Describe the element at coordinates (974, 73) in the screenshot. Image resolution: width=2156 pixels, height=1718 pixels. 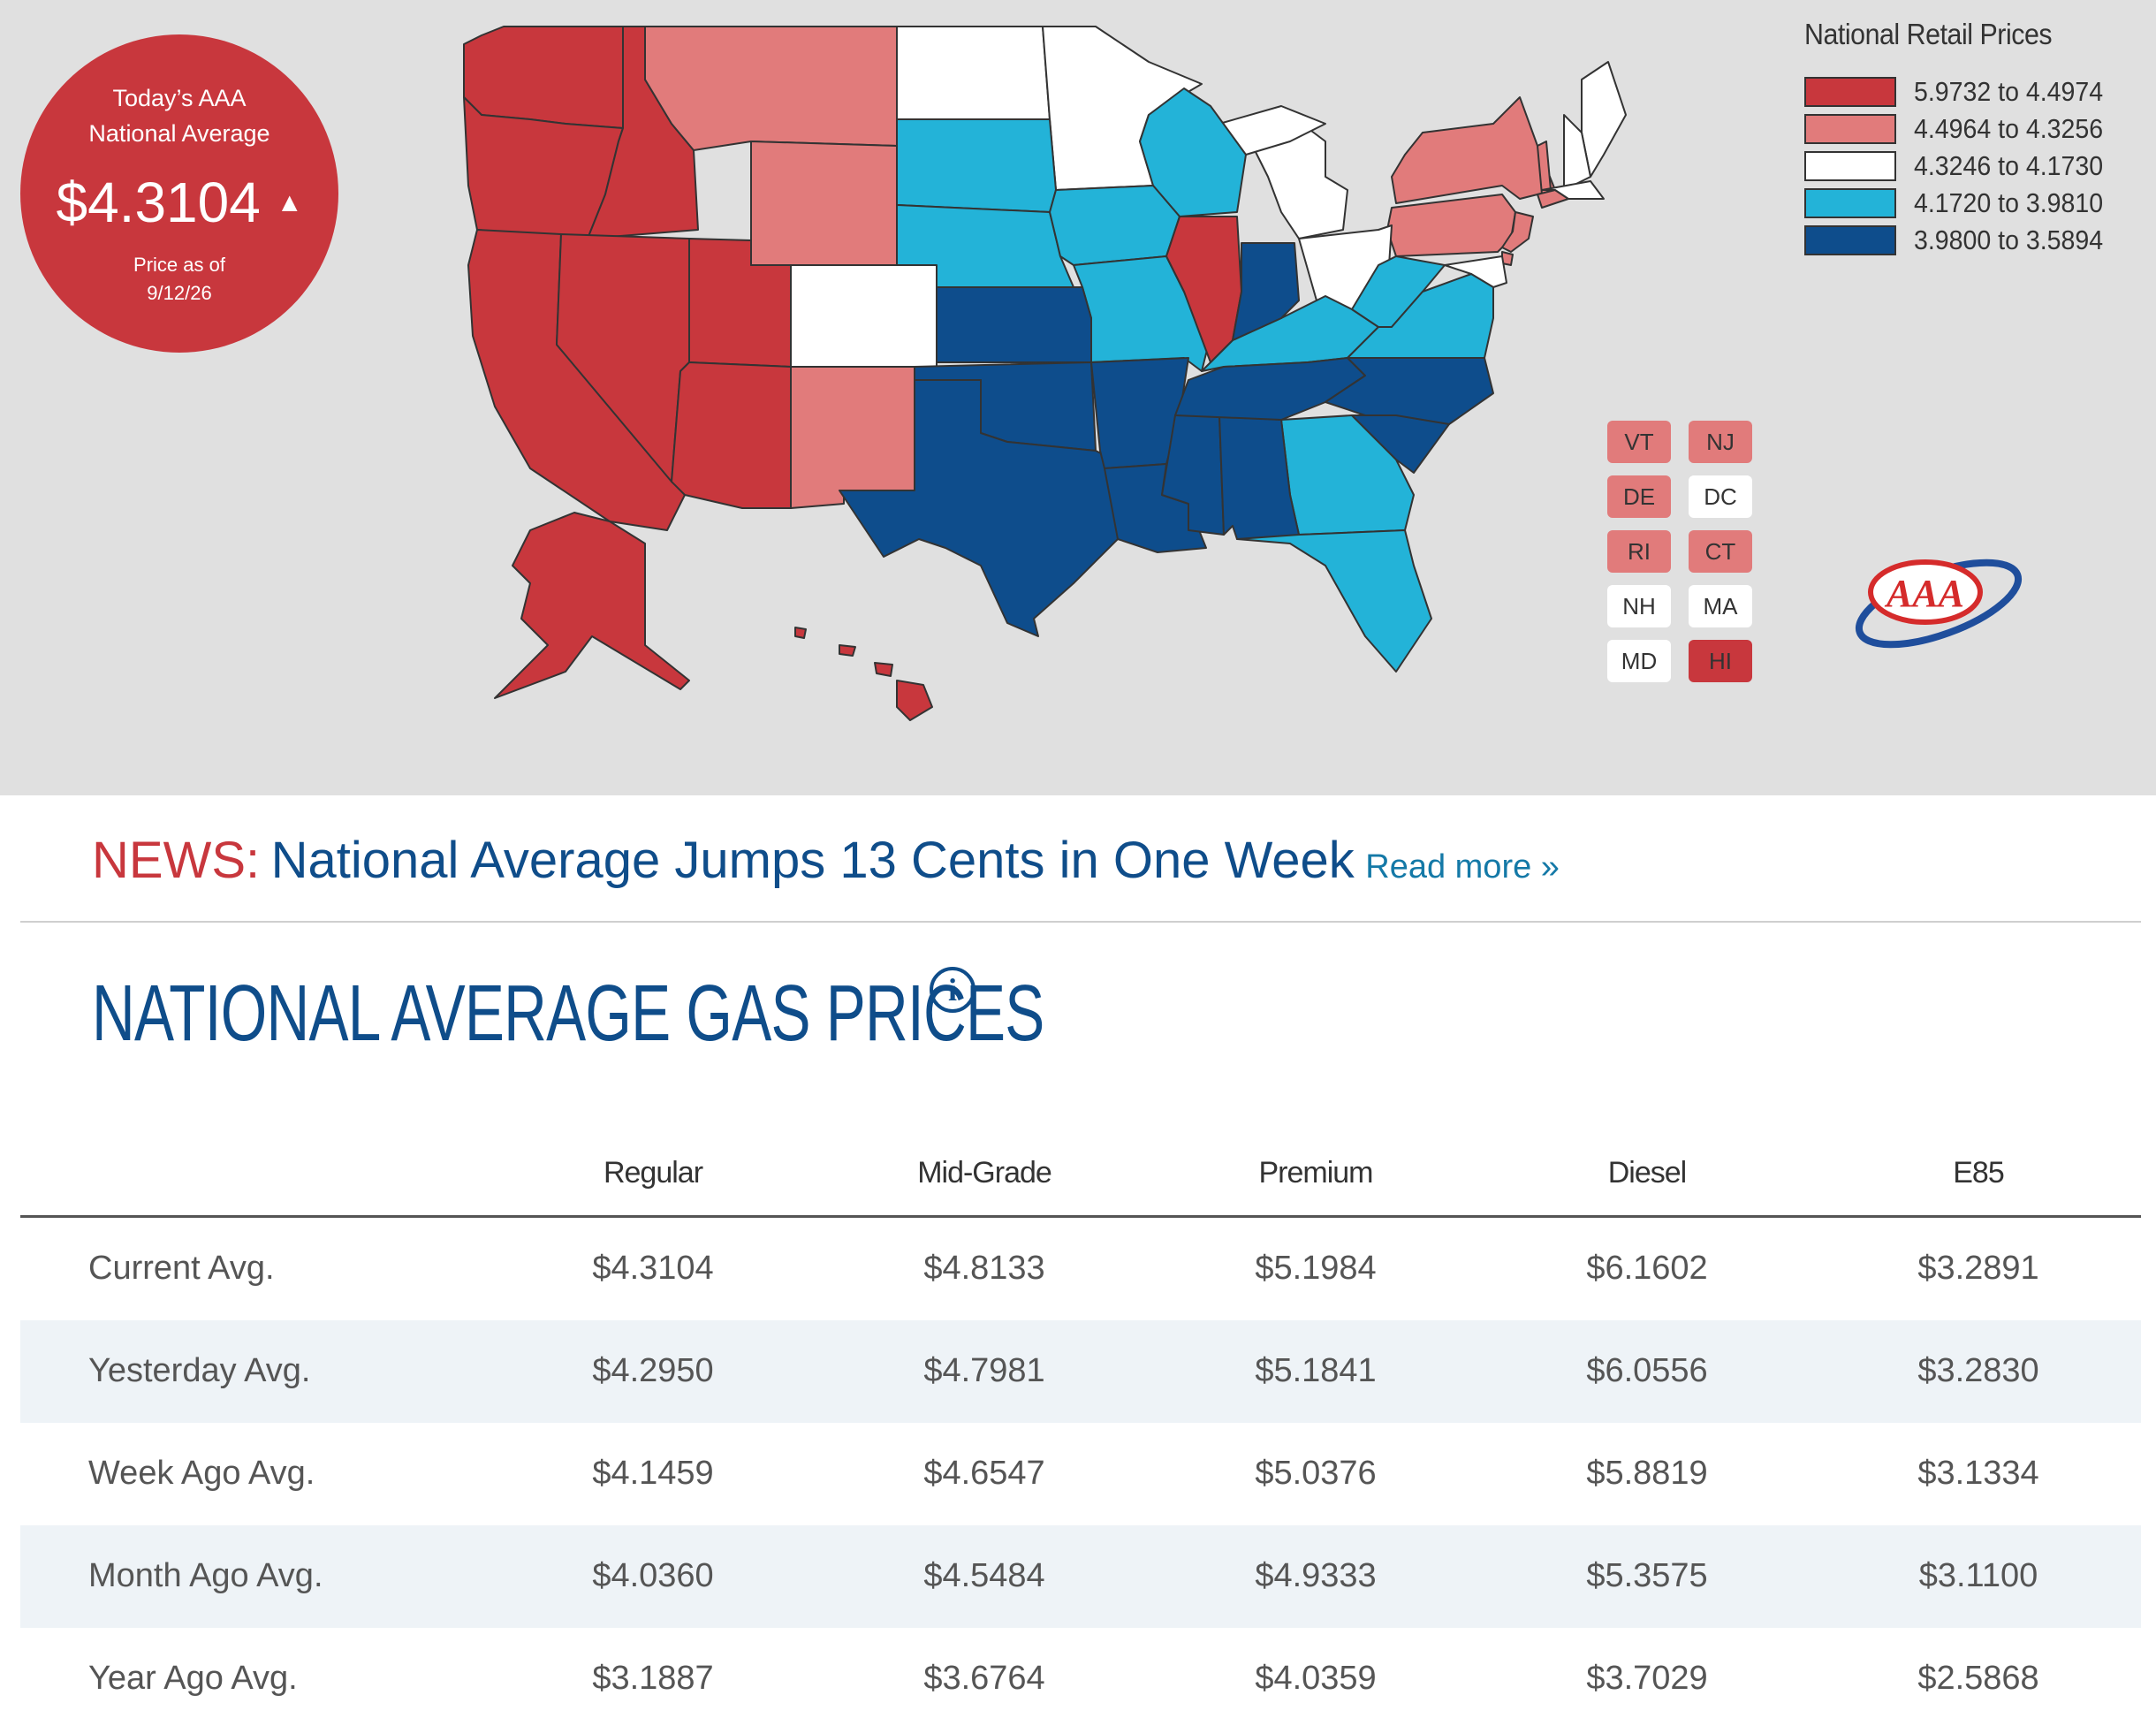
I see `state-north-dakota` at that location.